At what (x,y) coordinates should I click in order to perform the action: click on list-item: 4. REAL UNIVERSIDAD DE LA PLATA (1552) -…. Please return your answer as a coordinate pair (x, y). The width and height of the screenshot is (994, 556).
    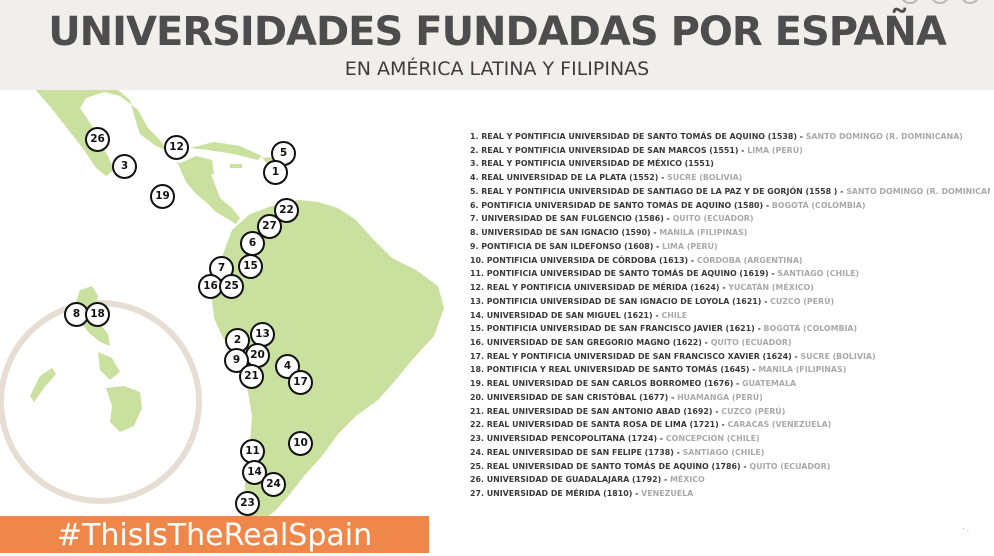
    Looking at the image, I should click on (730, 178).